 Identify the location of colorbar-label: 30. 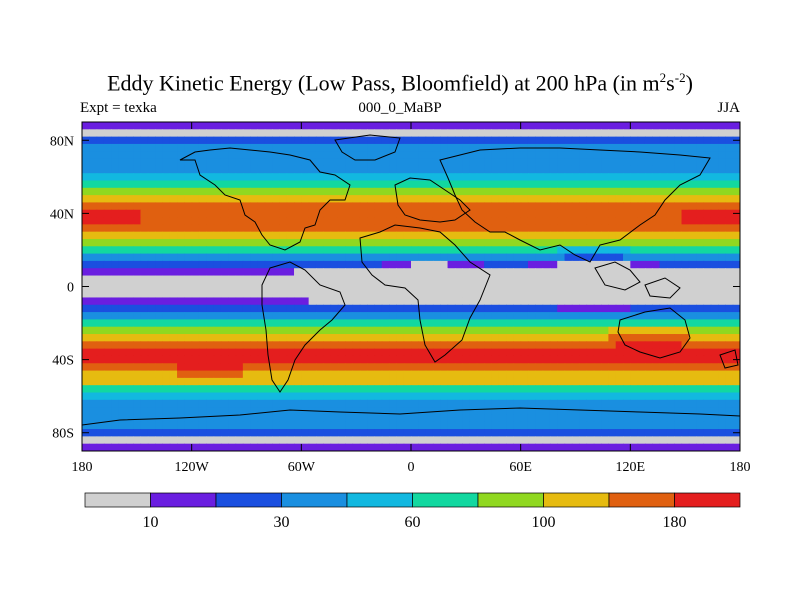
(282, 522).